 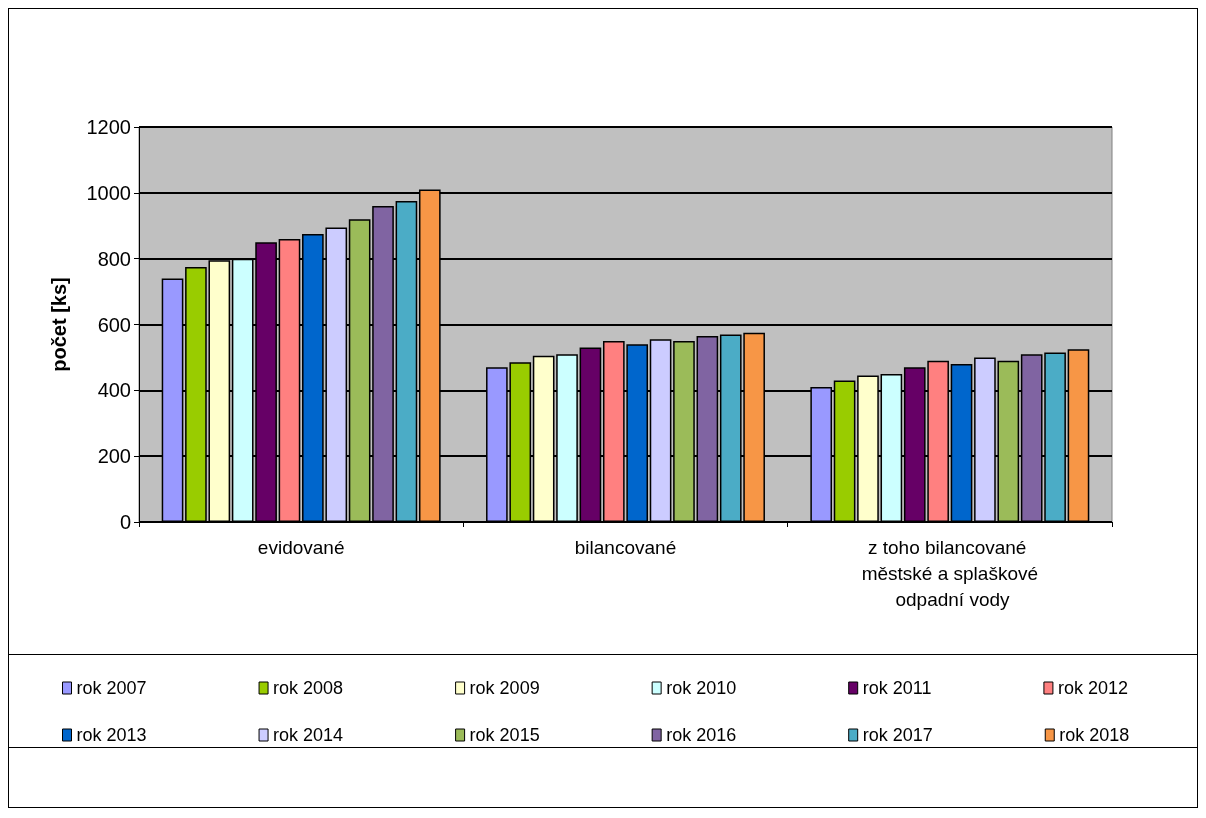 I want to click on legend-label: rok 2017, so click(x=897, y=735).